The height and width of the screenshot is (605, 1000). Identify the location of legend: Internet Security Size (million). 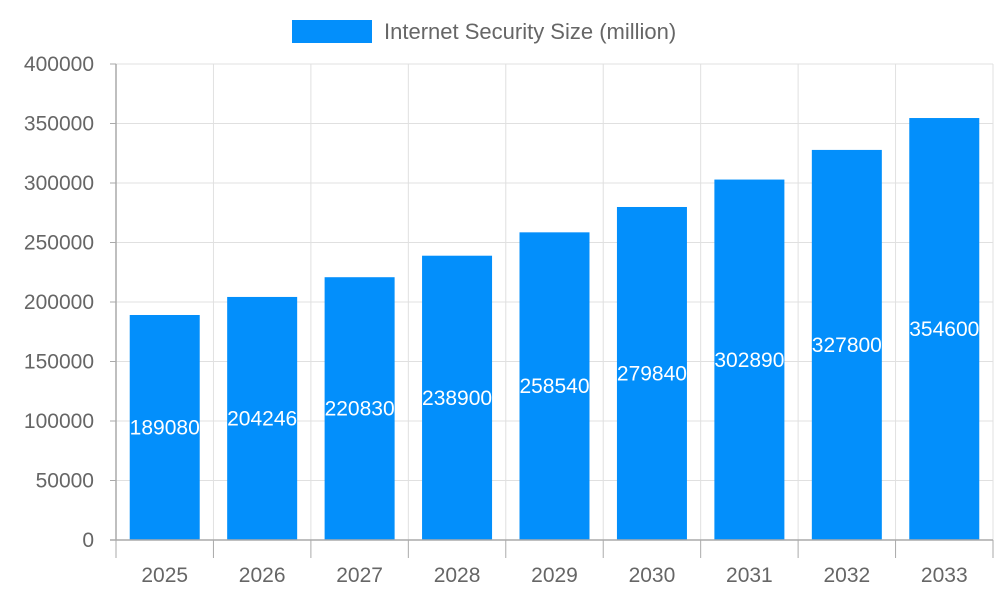
(484, 31).